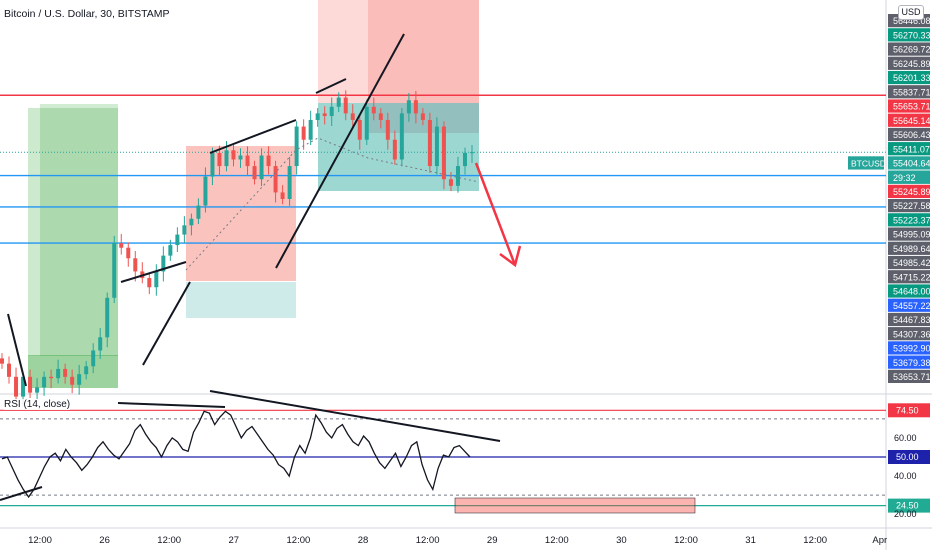 This screenshot has width=932, height=550. I want to click on price-label-text: 56201.33, so click(912, 78).